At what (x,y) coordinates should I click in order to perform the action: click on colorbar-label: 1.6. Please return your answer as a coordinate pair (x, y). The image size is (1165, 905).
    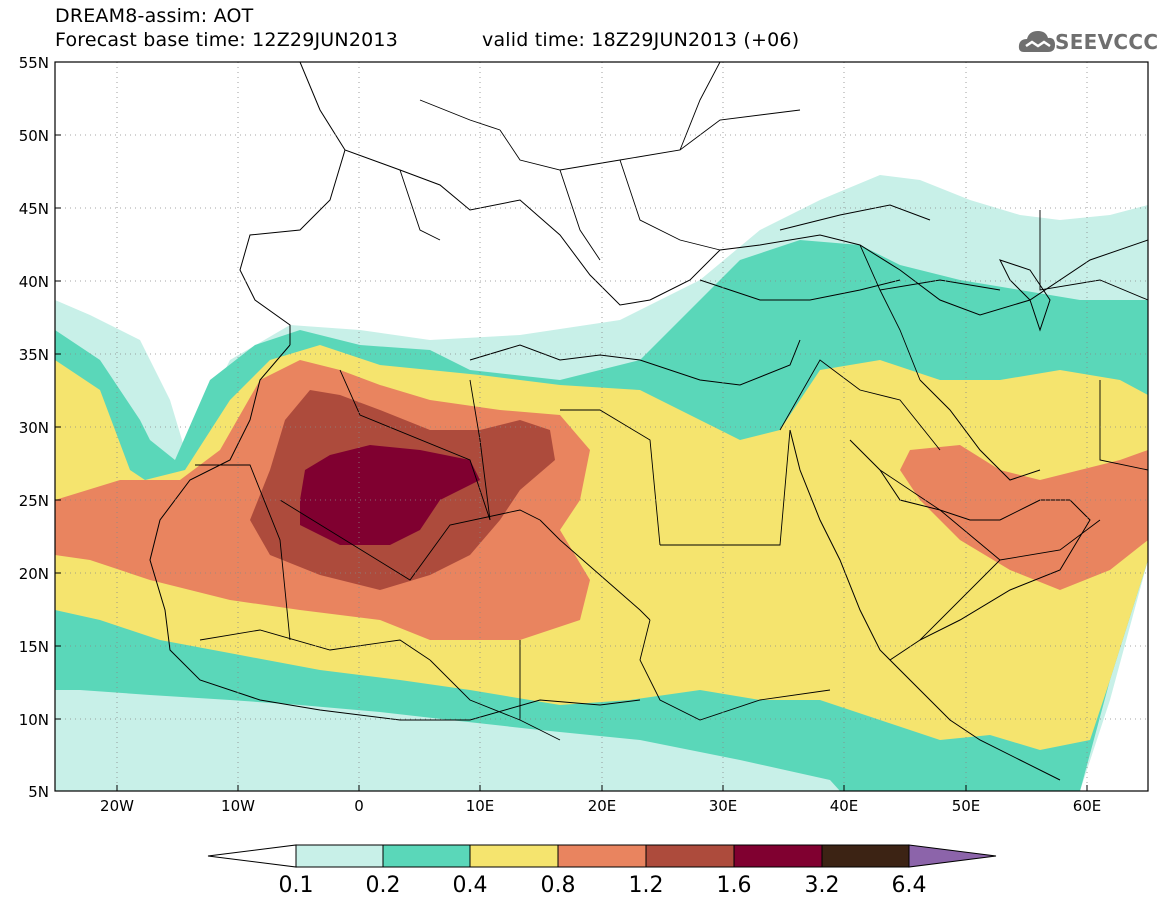
    Looking at the image, I should click on (734, 885).